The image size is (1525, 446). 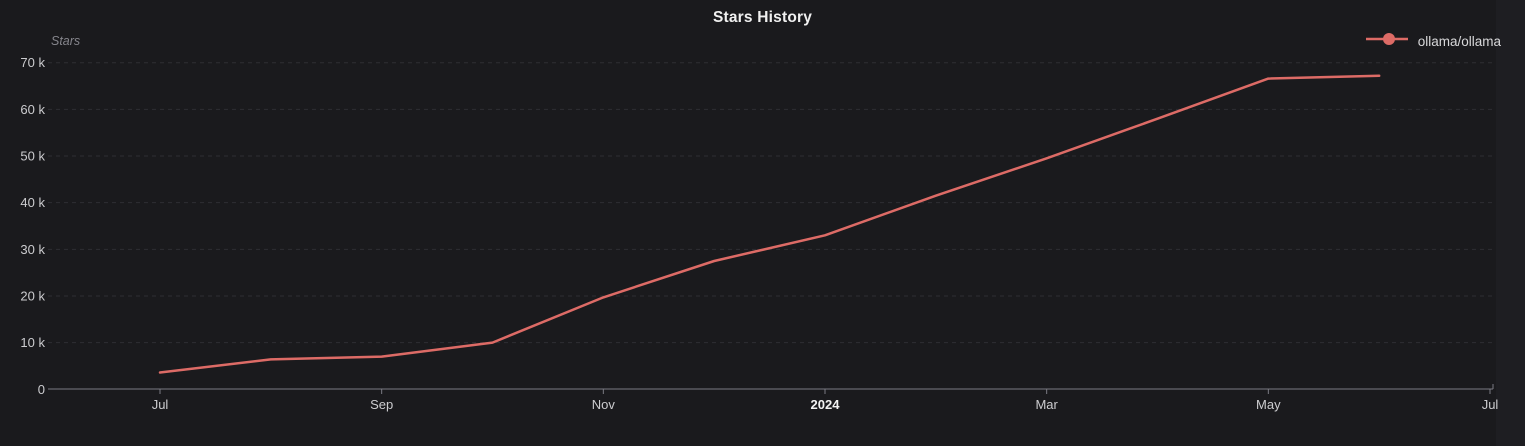 What do you see at coordinates (1387, 41) in the screenshot?
I see `legend-line-marker-icon` at bounding box center [1387, 41].